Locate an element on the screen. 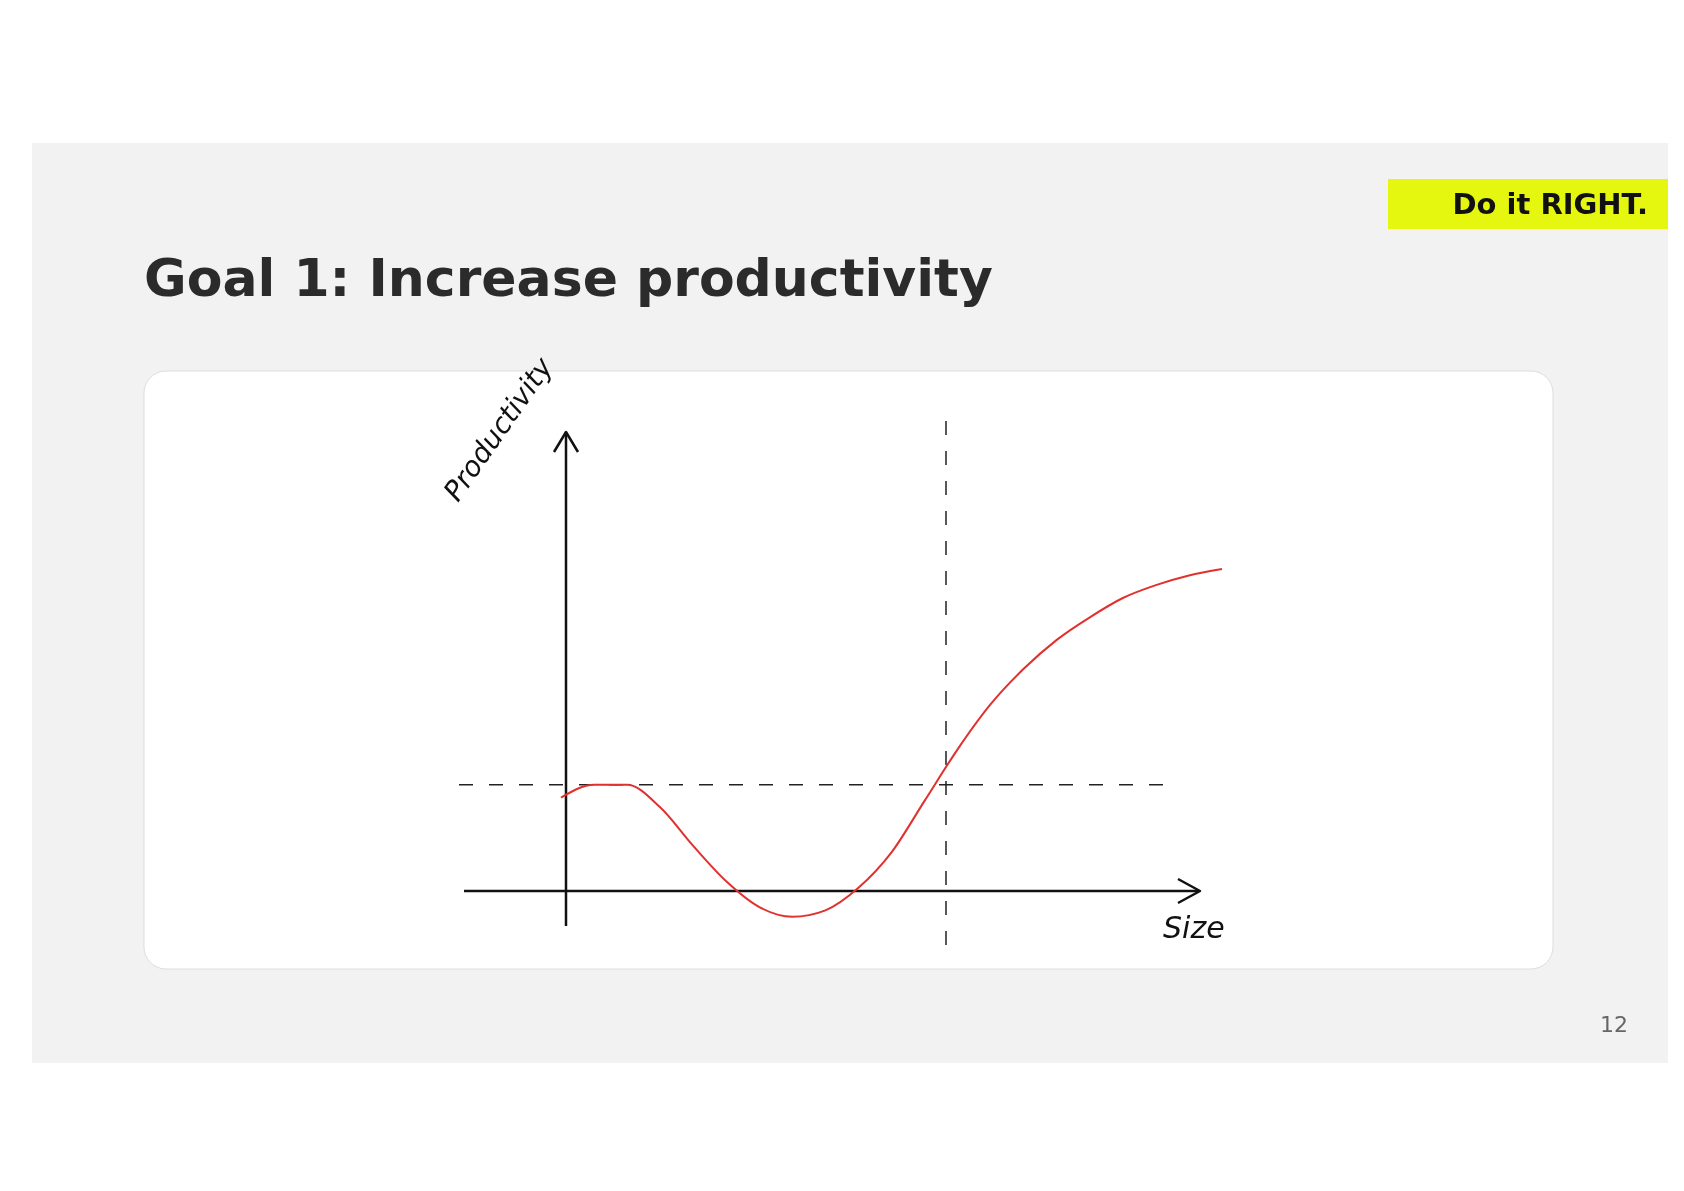 This screenshot has width=1684, height=1191. text: 12 is located at coordinates (1614, 1024).